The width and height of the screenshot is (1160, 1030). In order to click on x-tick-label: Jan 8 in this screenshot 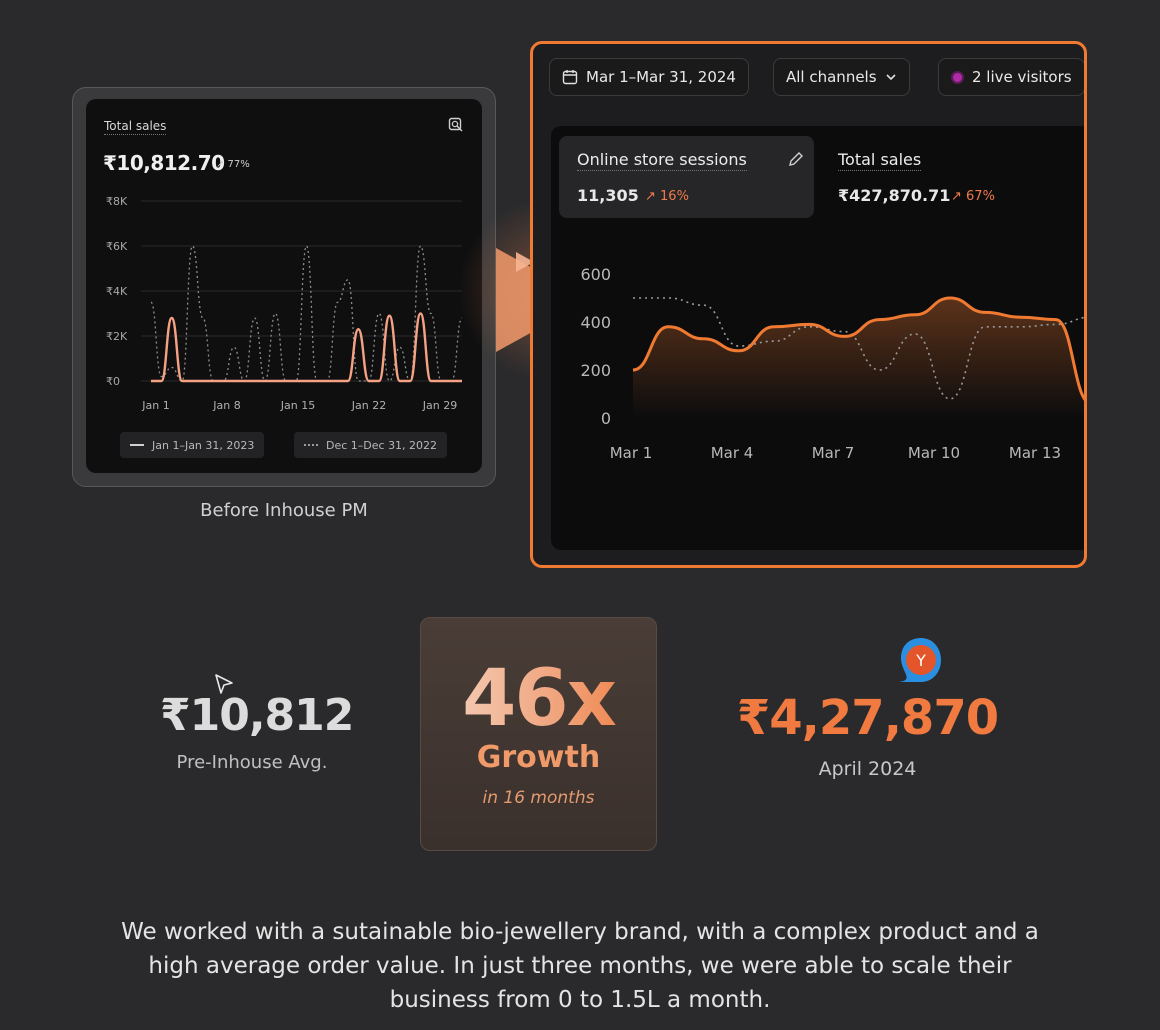, I will do `click(226, 405)`.